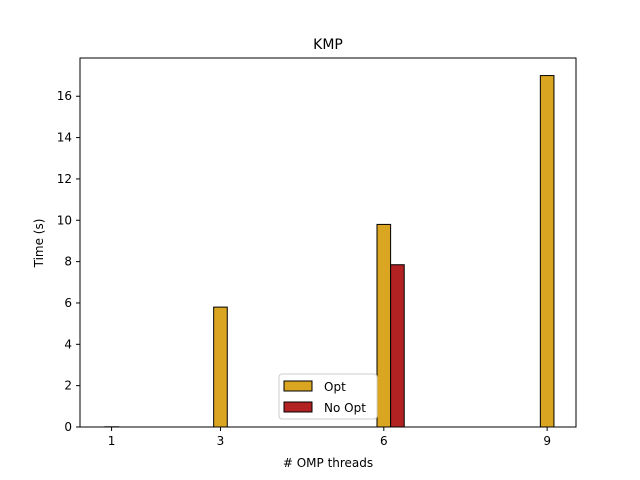  Describe the element at coordinates (68, 427) in the screenshot. I see `y-tick-label: 0` at that location.